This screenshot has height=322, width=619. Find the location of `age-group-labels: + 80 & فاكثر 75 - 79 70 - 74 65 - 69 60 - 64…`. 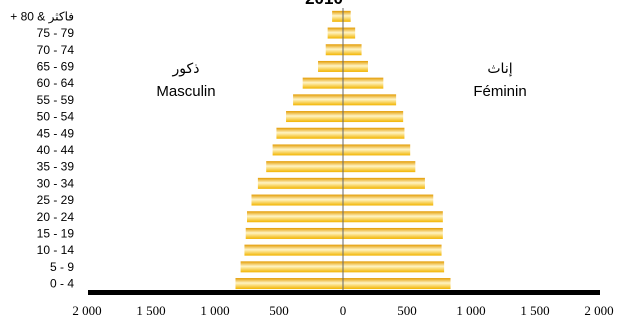

age-group-labels: + 80 & فاكثر 75 - 79 70 - 74 65 - 69 60 - 64… is located at coordinates (42, 149).